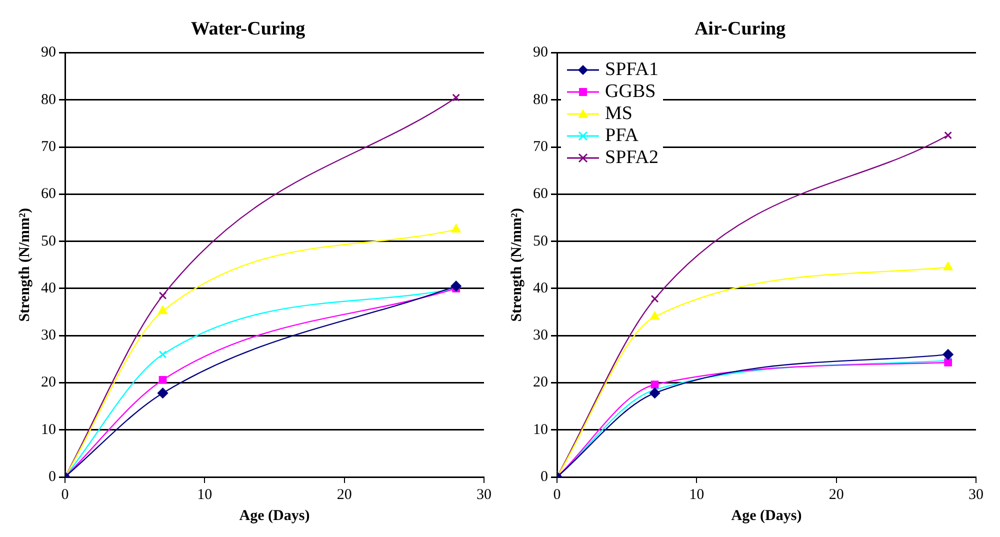 This screenshot has height=537, width=1000. Describe the element at coordinates (740, 29) in the screenshot. I see `chart-title: Air-Curing` at that location.